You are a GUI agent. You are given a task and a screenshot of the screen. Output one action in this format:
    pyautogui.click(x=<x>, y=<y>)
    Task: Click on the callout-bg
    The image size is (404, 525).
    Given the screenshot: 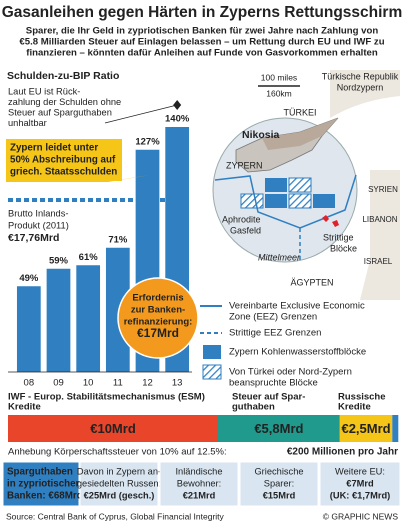 What is the action you would take?
    pyautogui.click(x=64, y=160)
    